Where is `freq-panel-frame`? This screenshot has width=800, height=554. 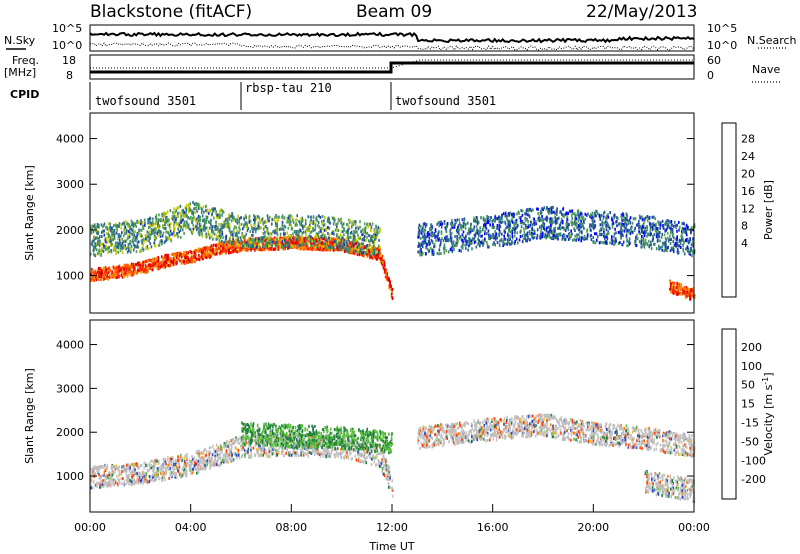
freq-panel-frame is located at coordinates (392, 67).